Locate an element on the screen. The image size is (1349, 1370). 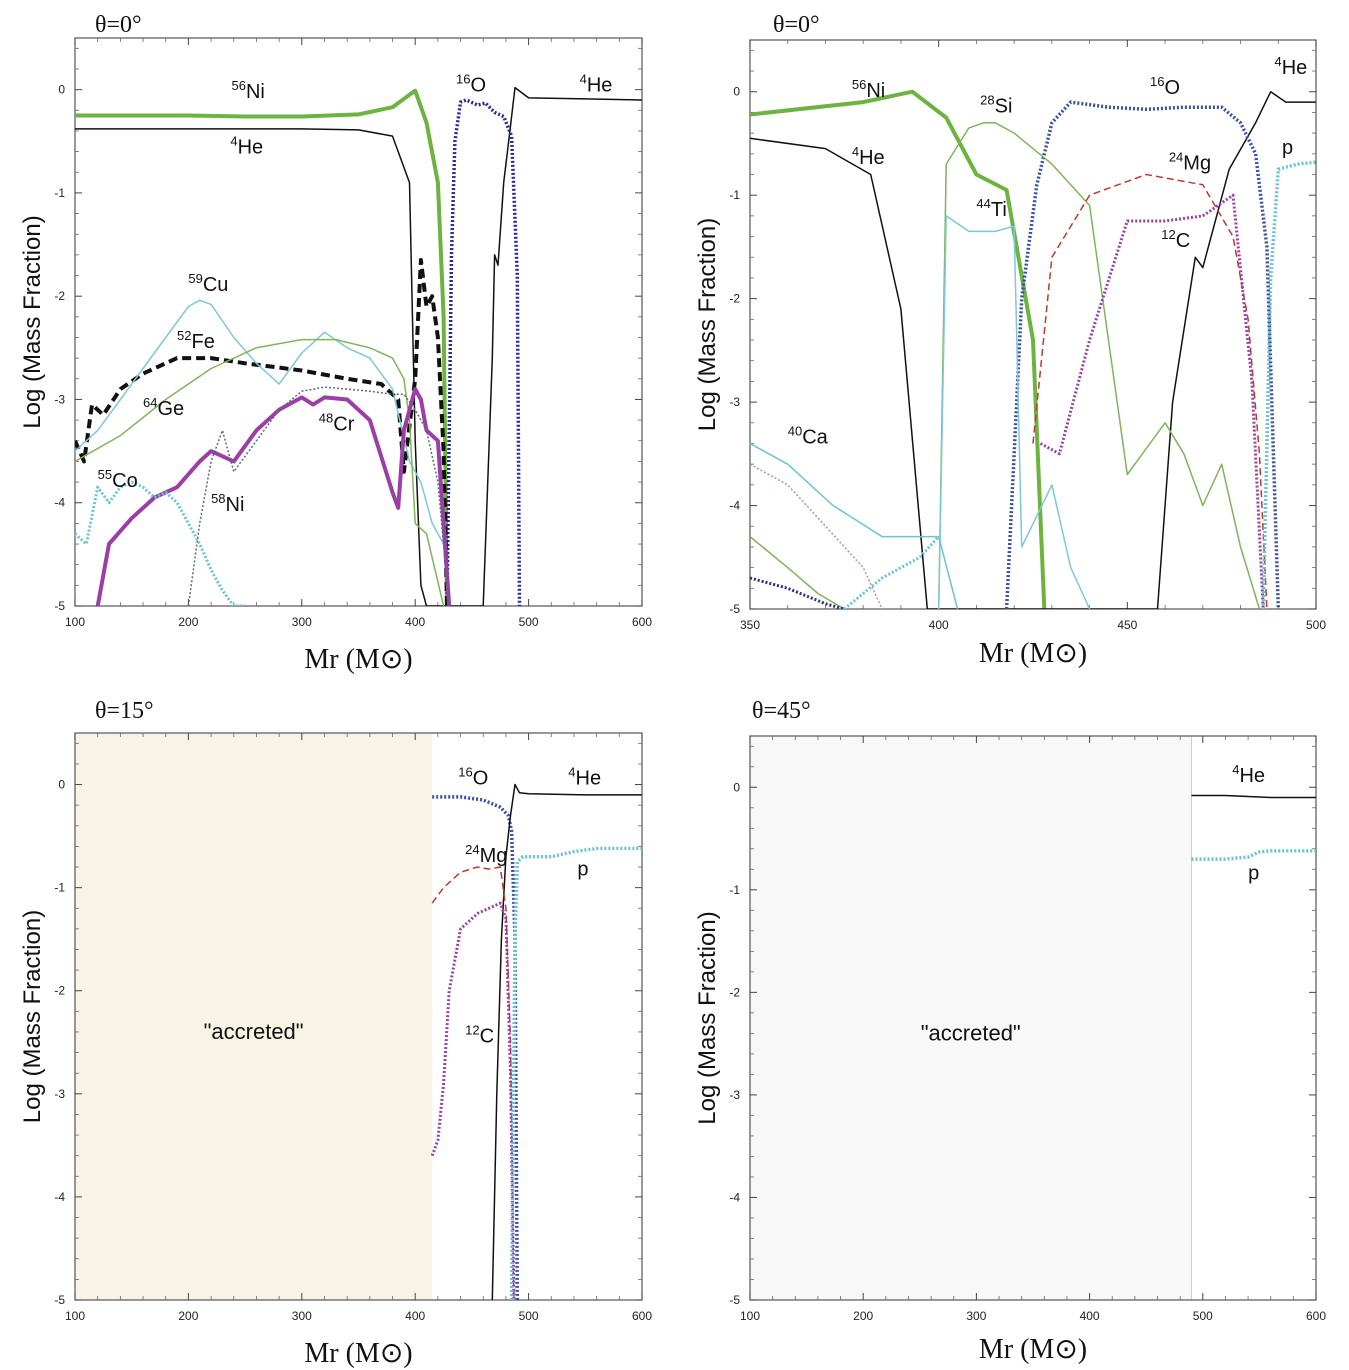
y-tick-label: -1 is located at coordinates (734, 195).